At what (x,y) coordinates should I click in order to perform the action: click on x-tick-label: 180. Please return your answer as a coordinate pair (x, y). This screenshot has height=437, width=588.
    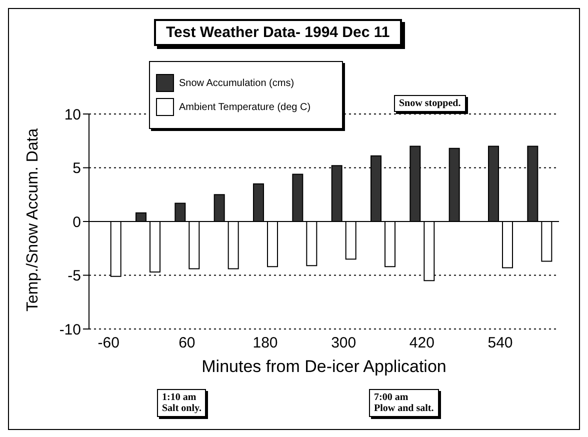
    Looking at the image, I should click on (265, 343).